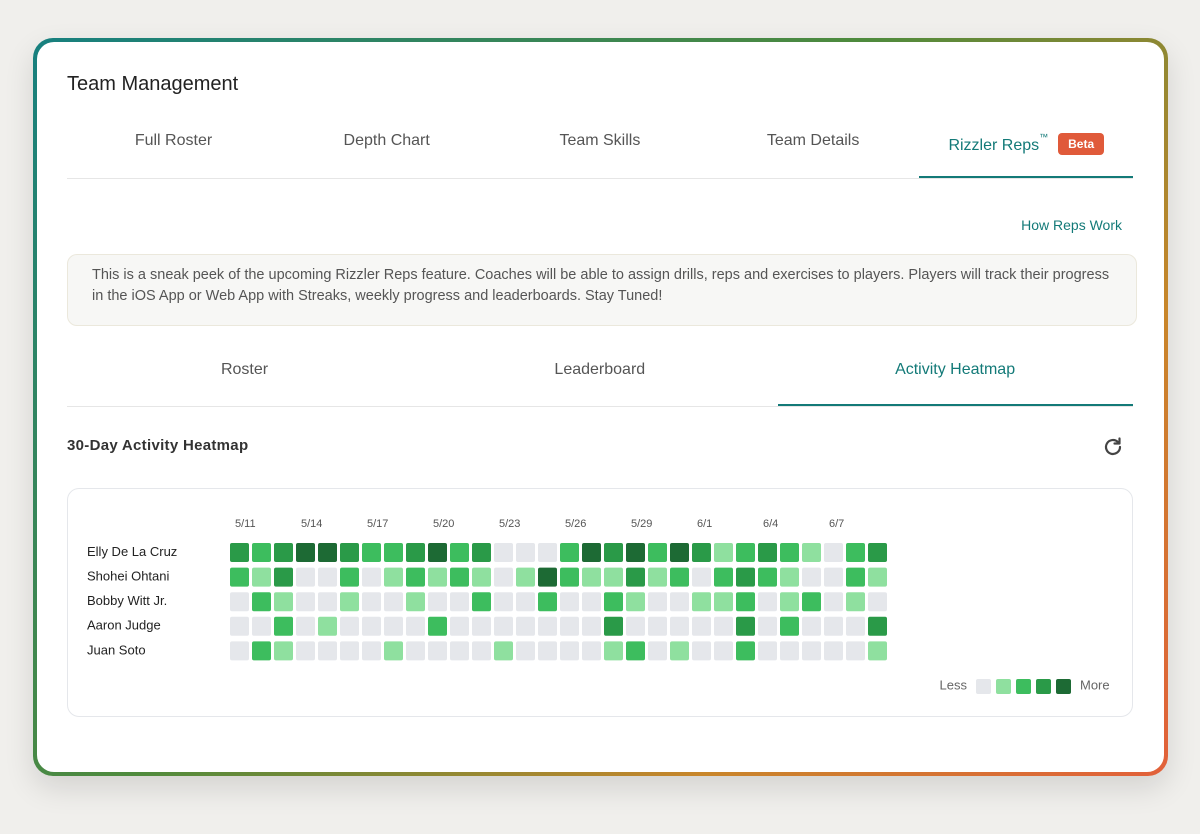  What do you see at coordinates (1095, 684) in the screenshot?
I see `legend-more: More` at bounding box center [1095, 684].